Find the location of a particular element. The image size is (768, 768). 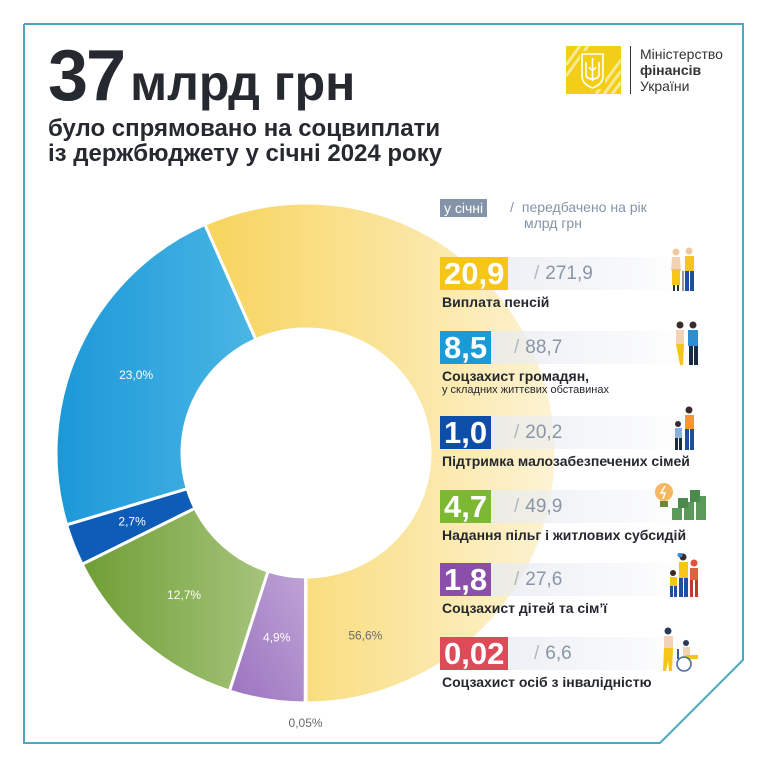

planned-value: /20,2 is located at coordinates (538, 432).